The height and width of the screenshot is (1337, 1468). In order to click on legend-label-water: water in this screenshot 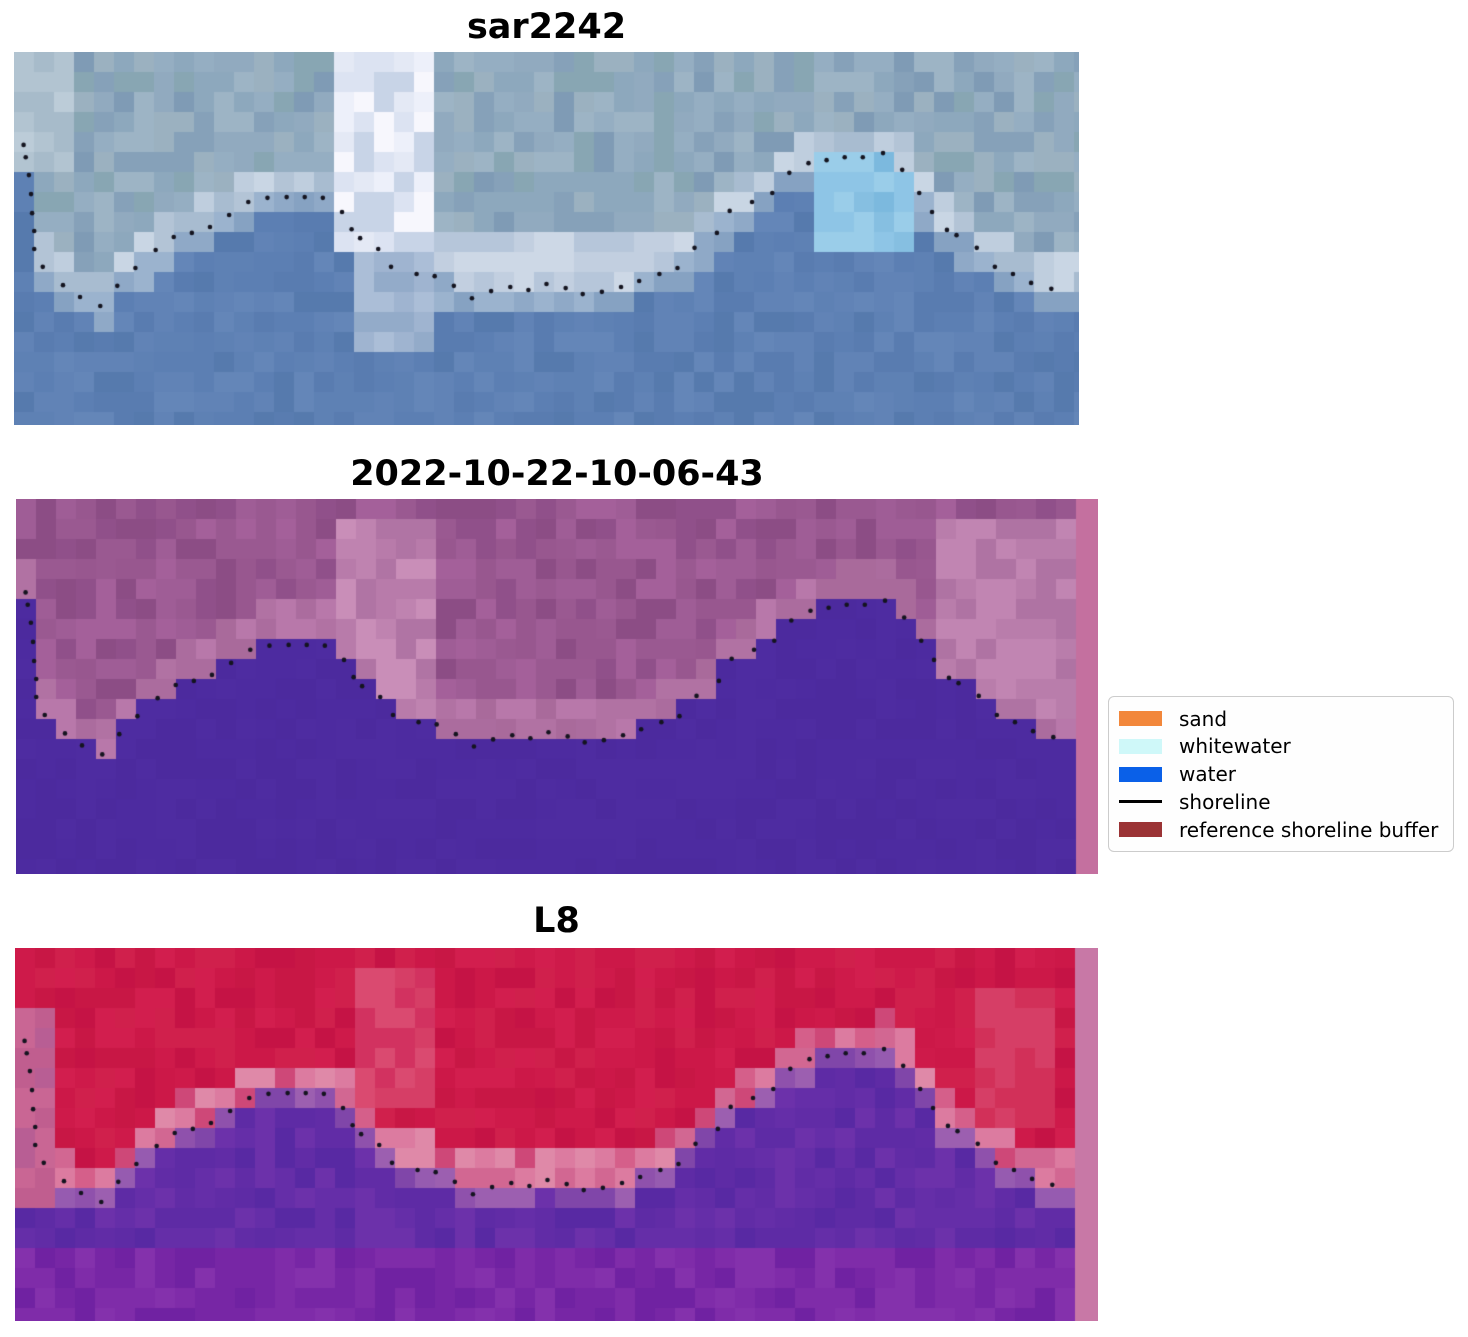, I will do `click(1207, 774)`.